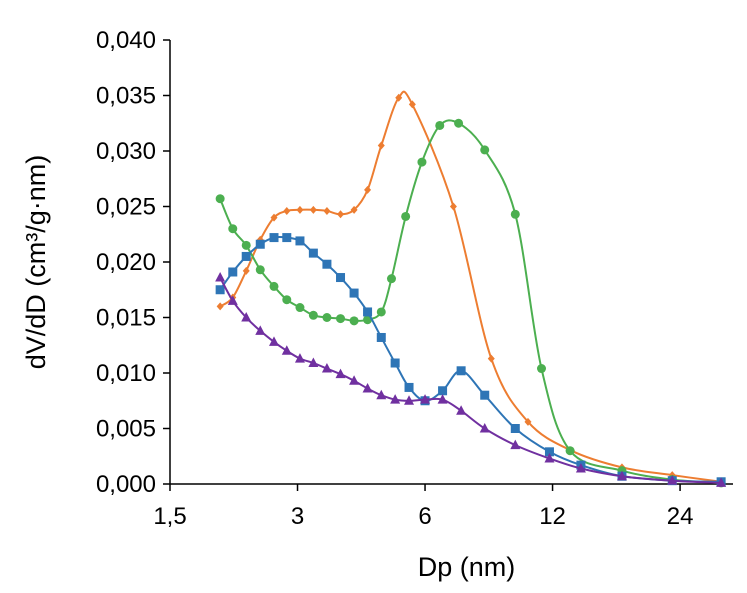  Describe the element at coordinates (126, 429) in the screenshot. I see `y-tick-label: 0,005` at that location.